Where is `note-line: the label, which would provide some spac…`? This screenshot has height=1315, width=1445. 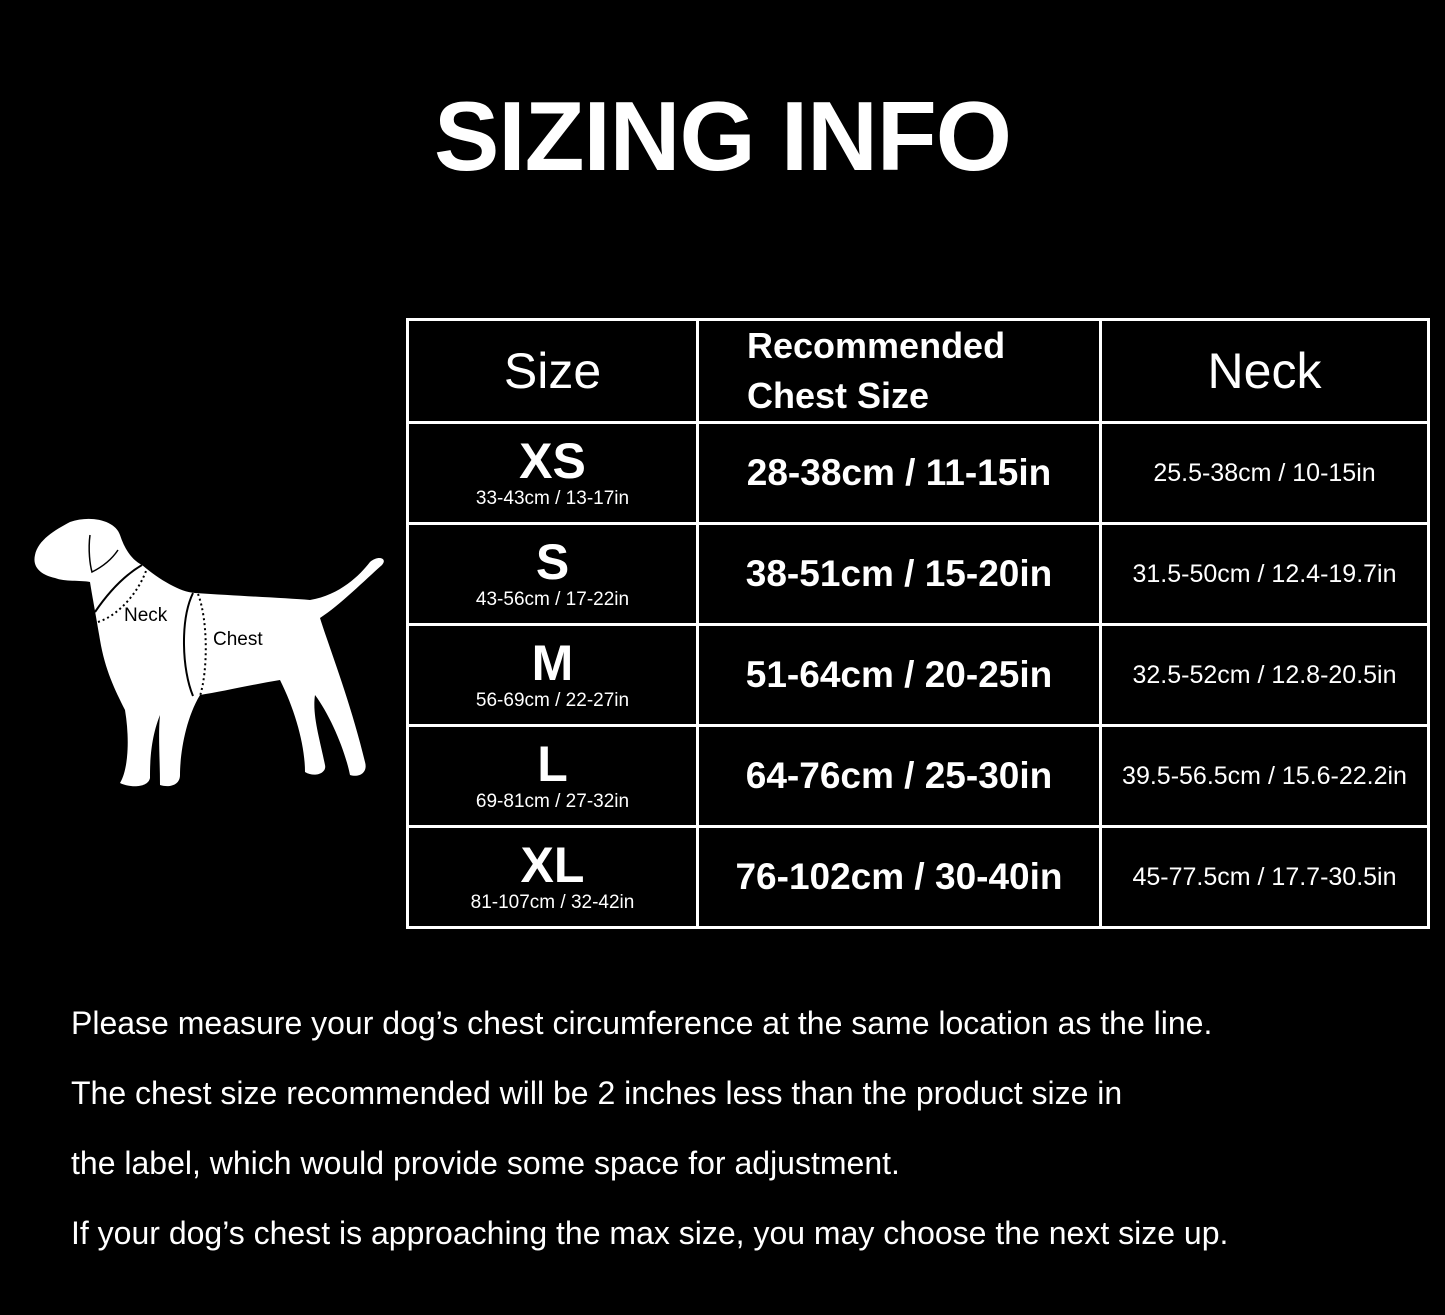
note-line: the label, which would provide some spac… is located at coordinates (485, 1163).